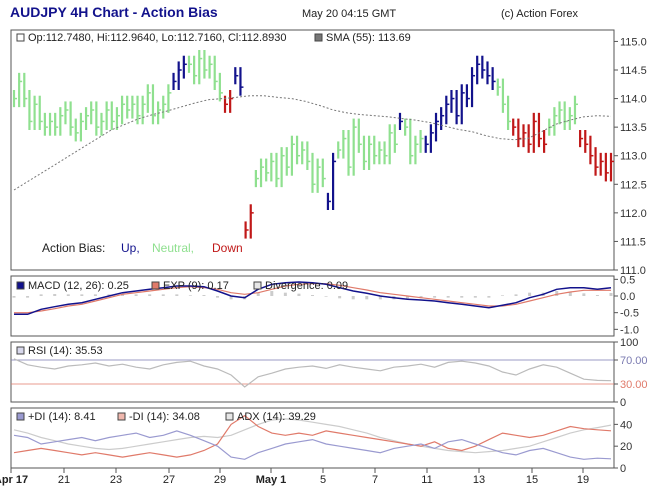 The width and height of the screenshot is (650, 489). I want to click on copyright-text: (c) Action Forex, so click(540, 14).